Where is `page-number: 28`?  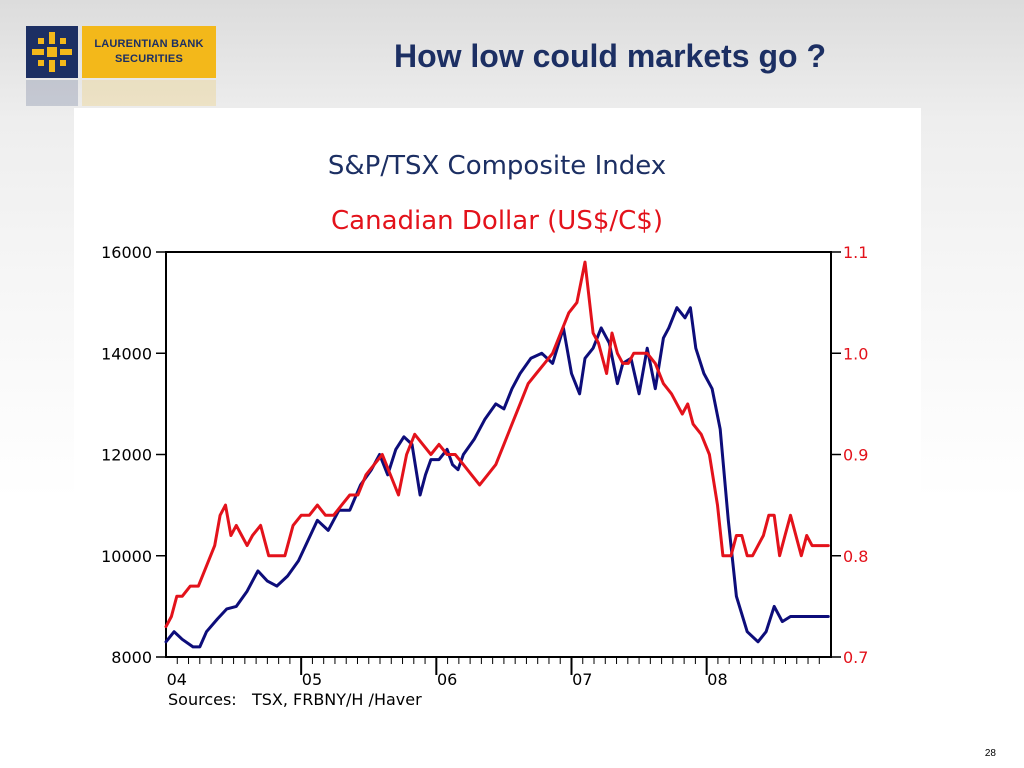 page-number: 28 is located at coordinates (990, 753).